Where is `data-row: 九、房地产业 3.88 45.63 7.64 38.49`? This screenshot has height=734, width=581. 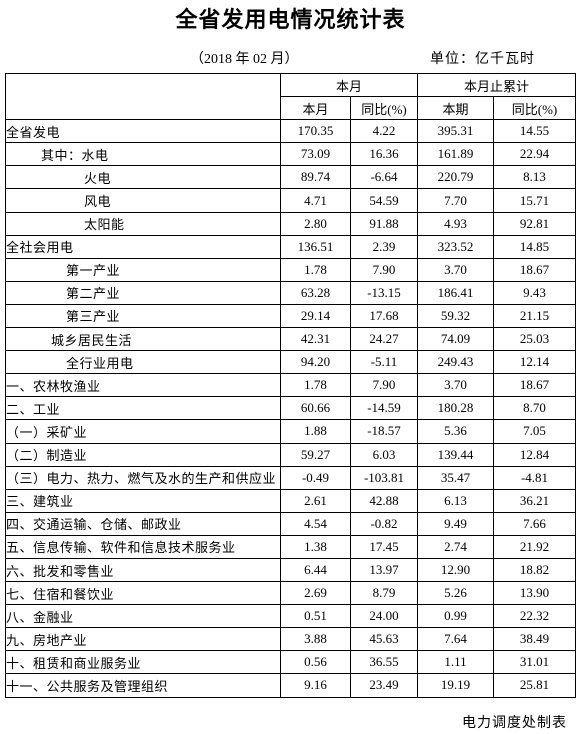 data-row: 九、房地产业 3.88 45.63 7.64 38.49 is located at coordinates (291, 639).